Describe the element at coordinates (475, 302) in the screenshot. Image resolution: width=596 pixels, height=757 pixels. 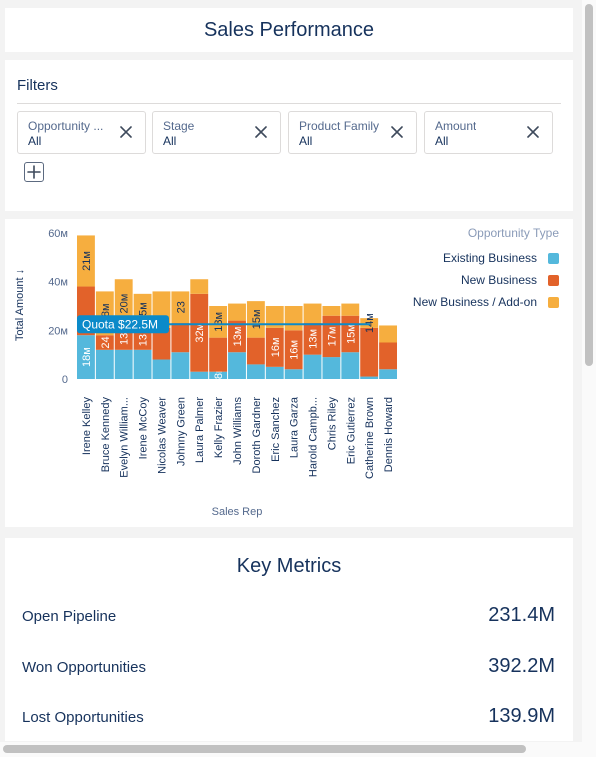
I see `legend-entry: New Business / Add-on` at that location.